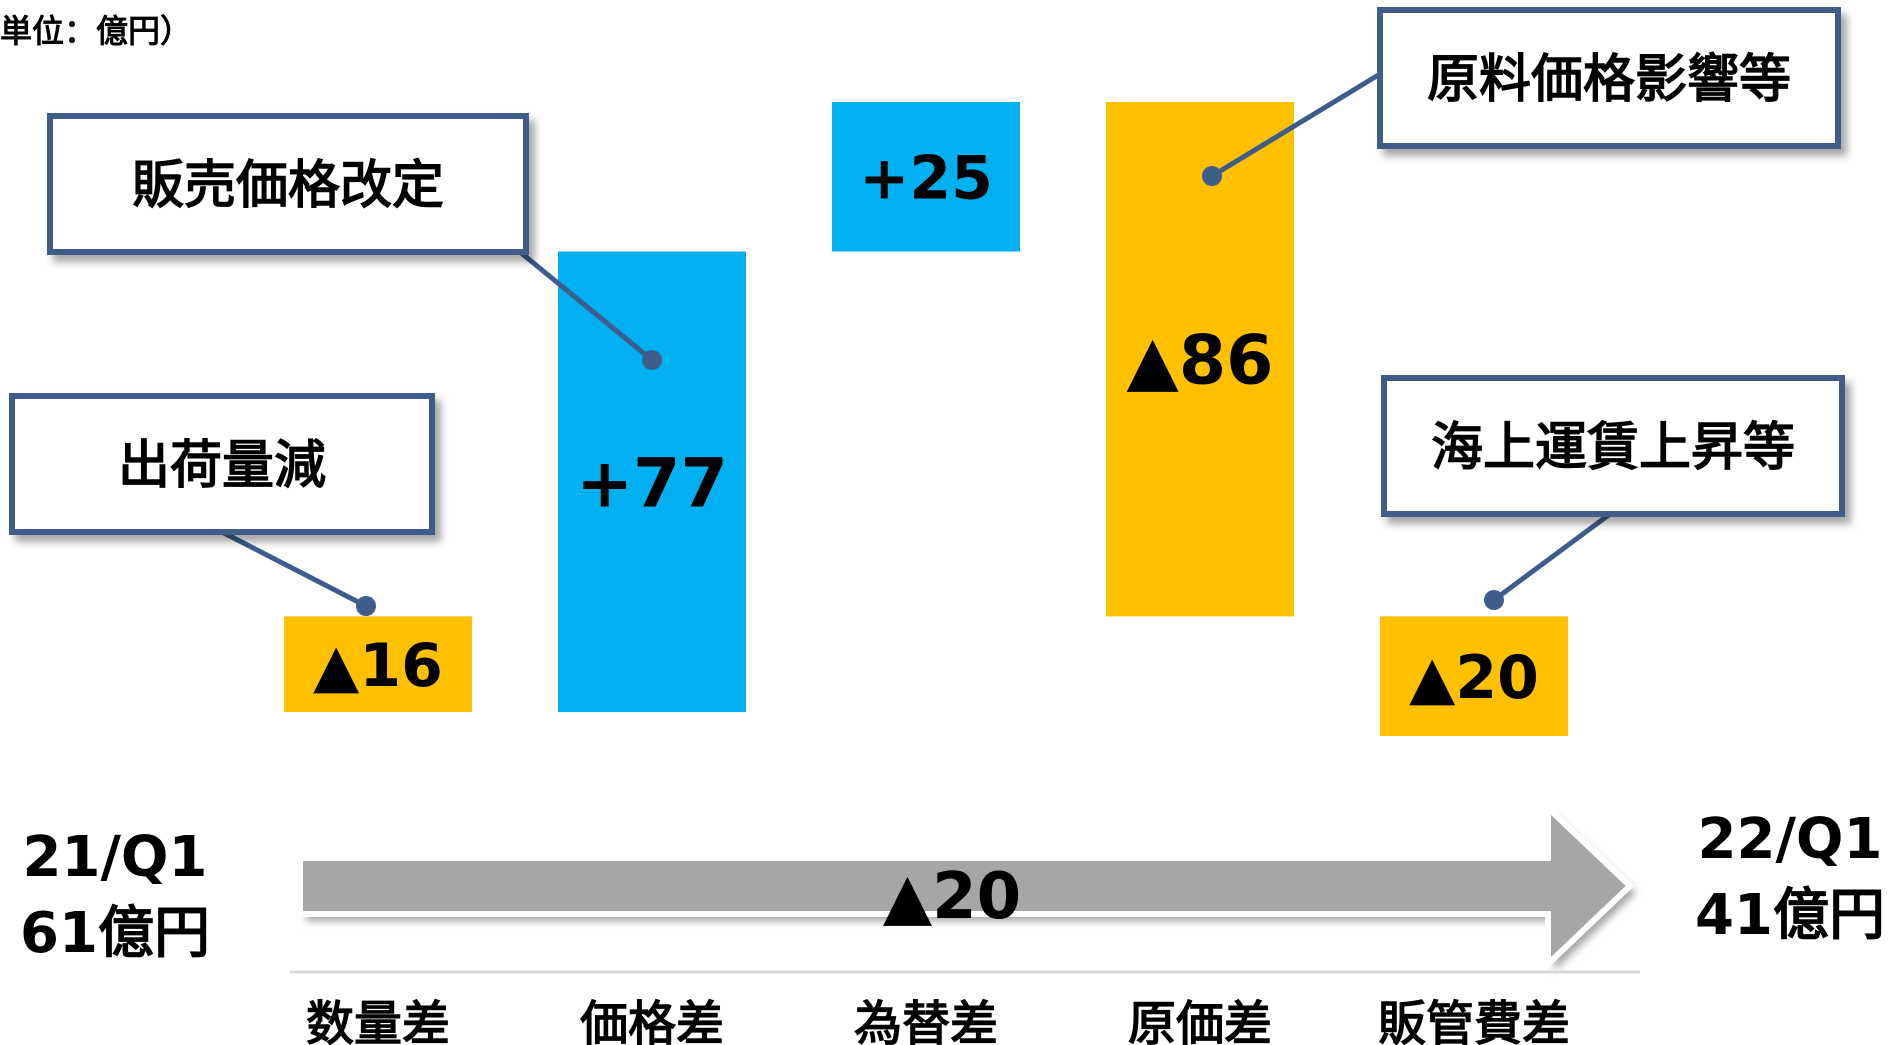  I want to click on bar-cost, so click(1200, 359).